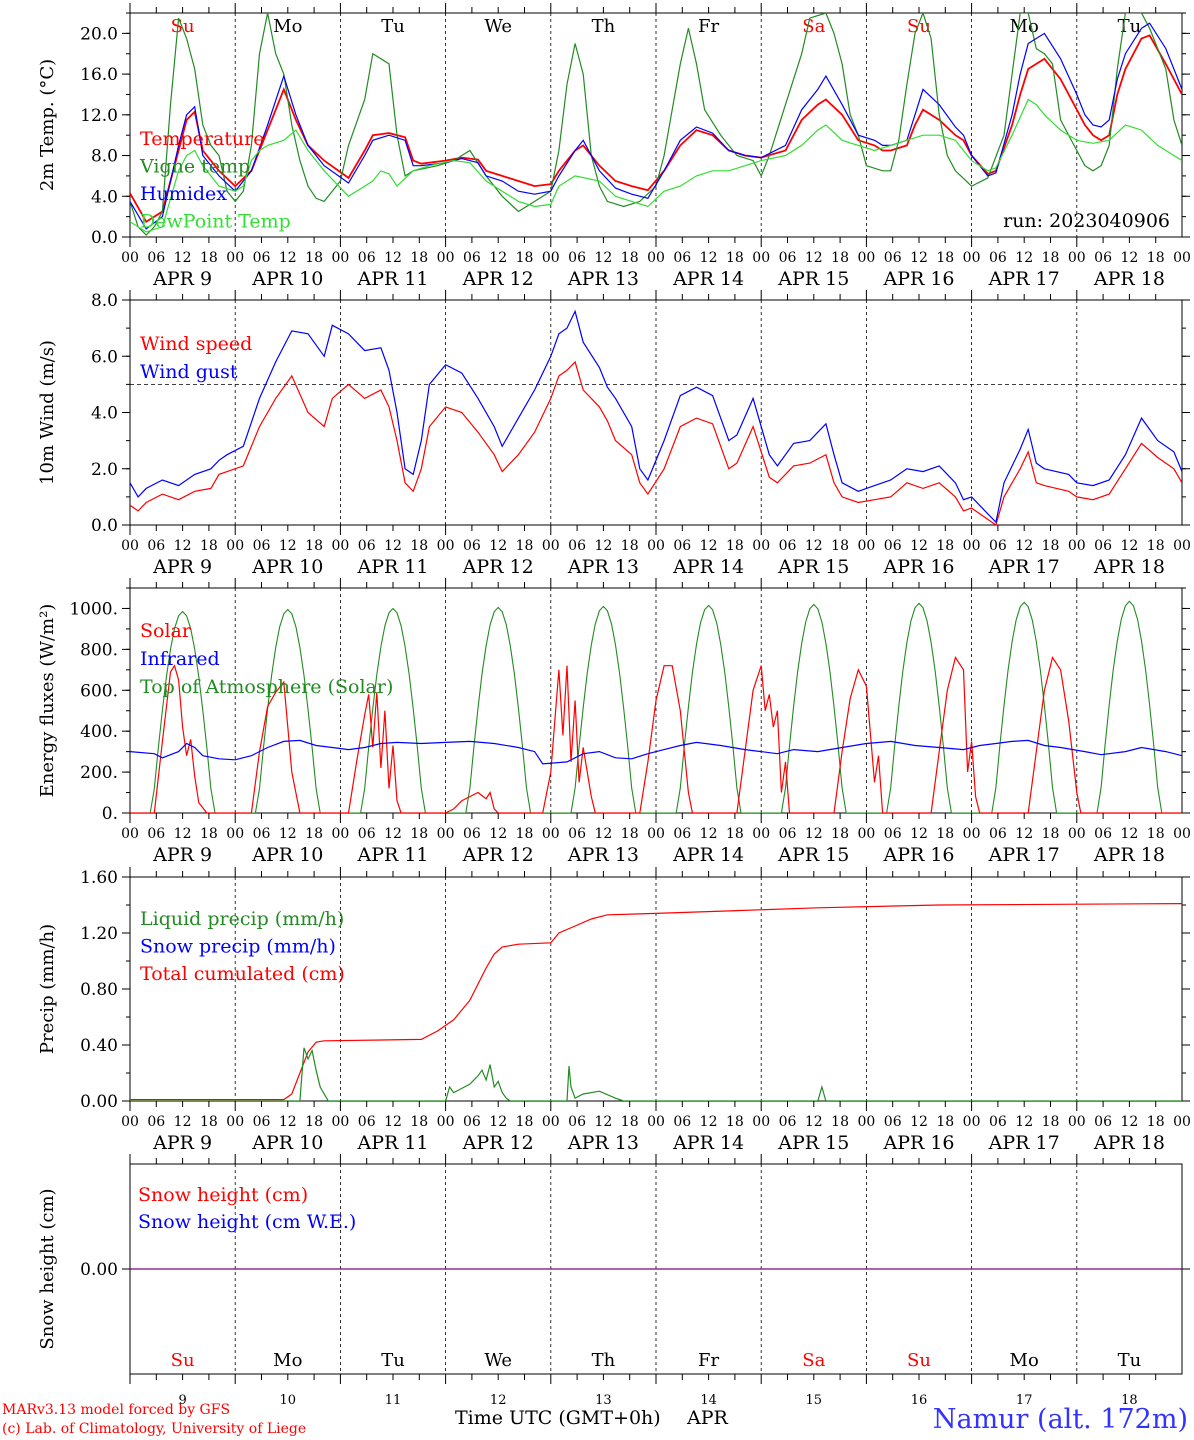 The width and height of the screenshot is (1194, 1440). What do you see at coordinates (180, 659) in the screenshot?
I see `legend-entry: Infrared` at bounding box center [180, 659].